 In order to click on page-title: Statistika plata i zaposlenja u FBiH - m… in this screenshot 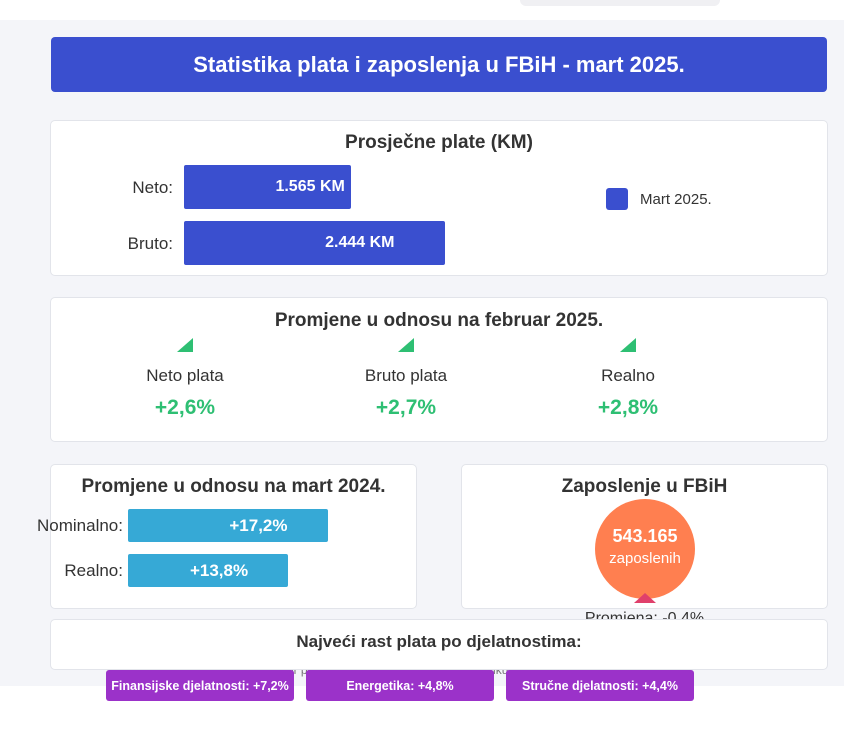, I will do `click(439, 64)`.